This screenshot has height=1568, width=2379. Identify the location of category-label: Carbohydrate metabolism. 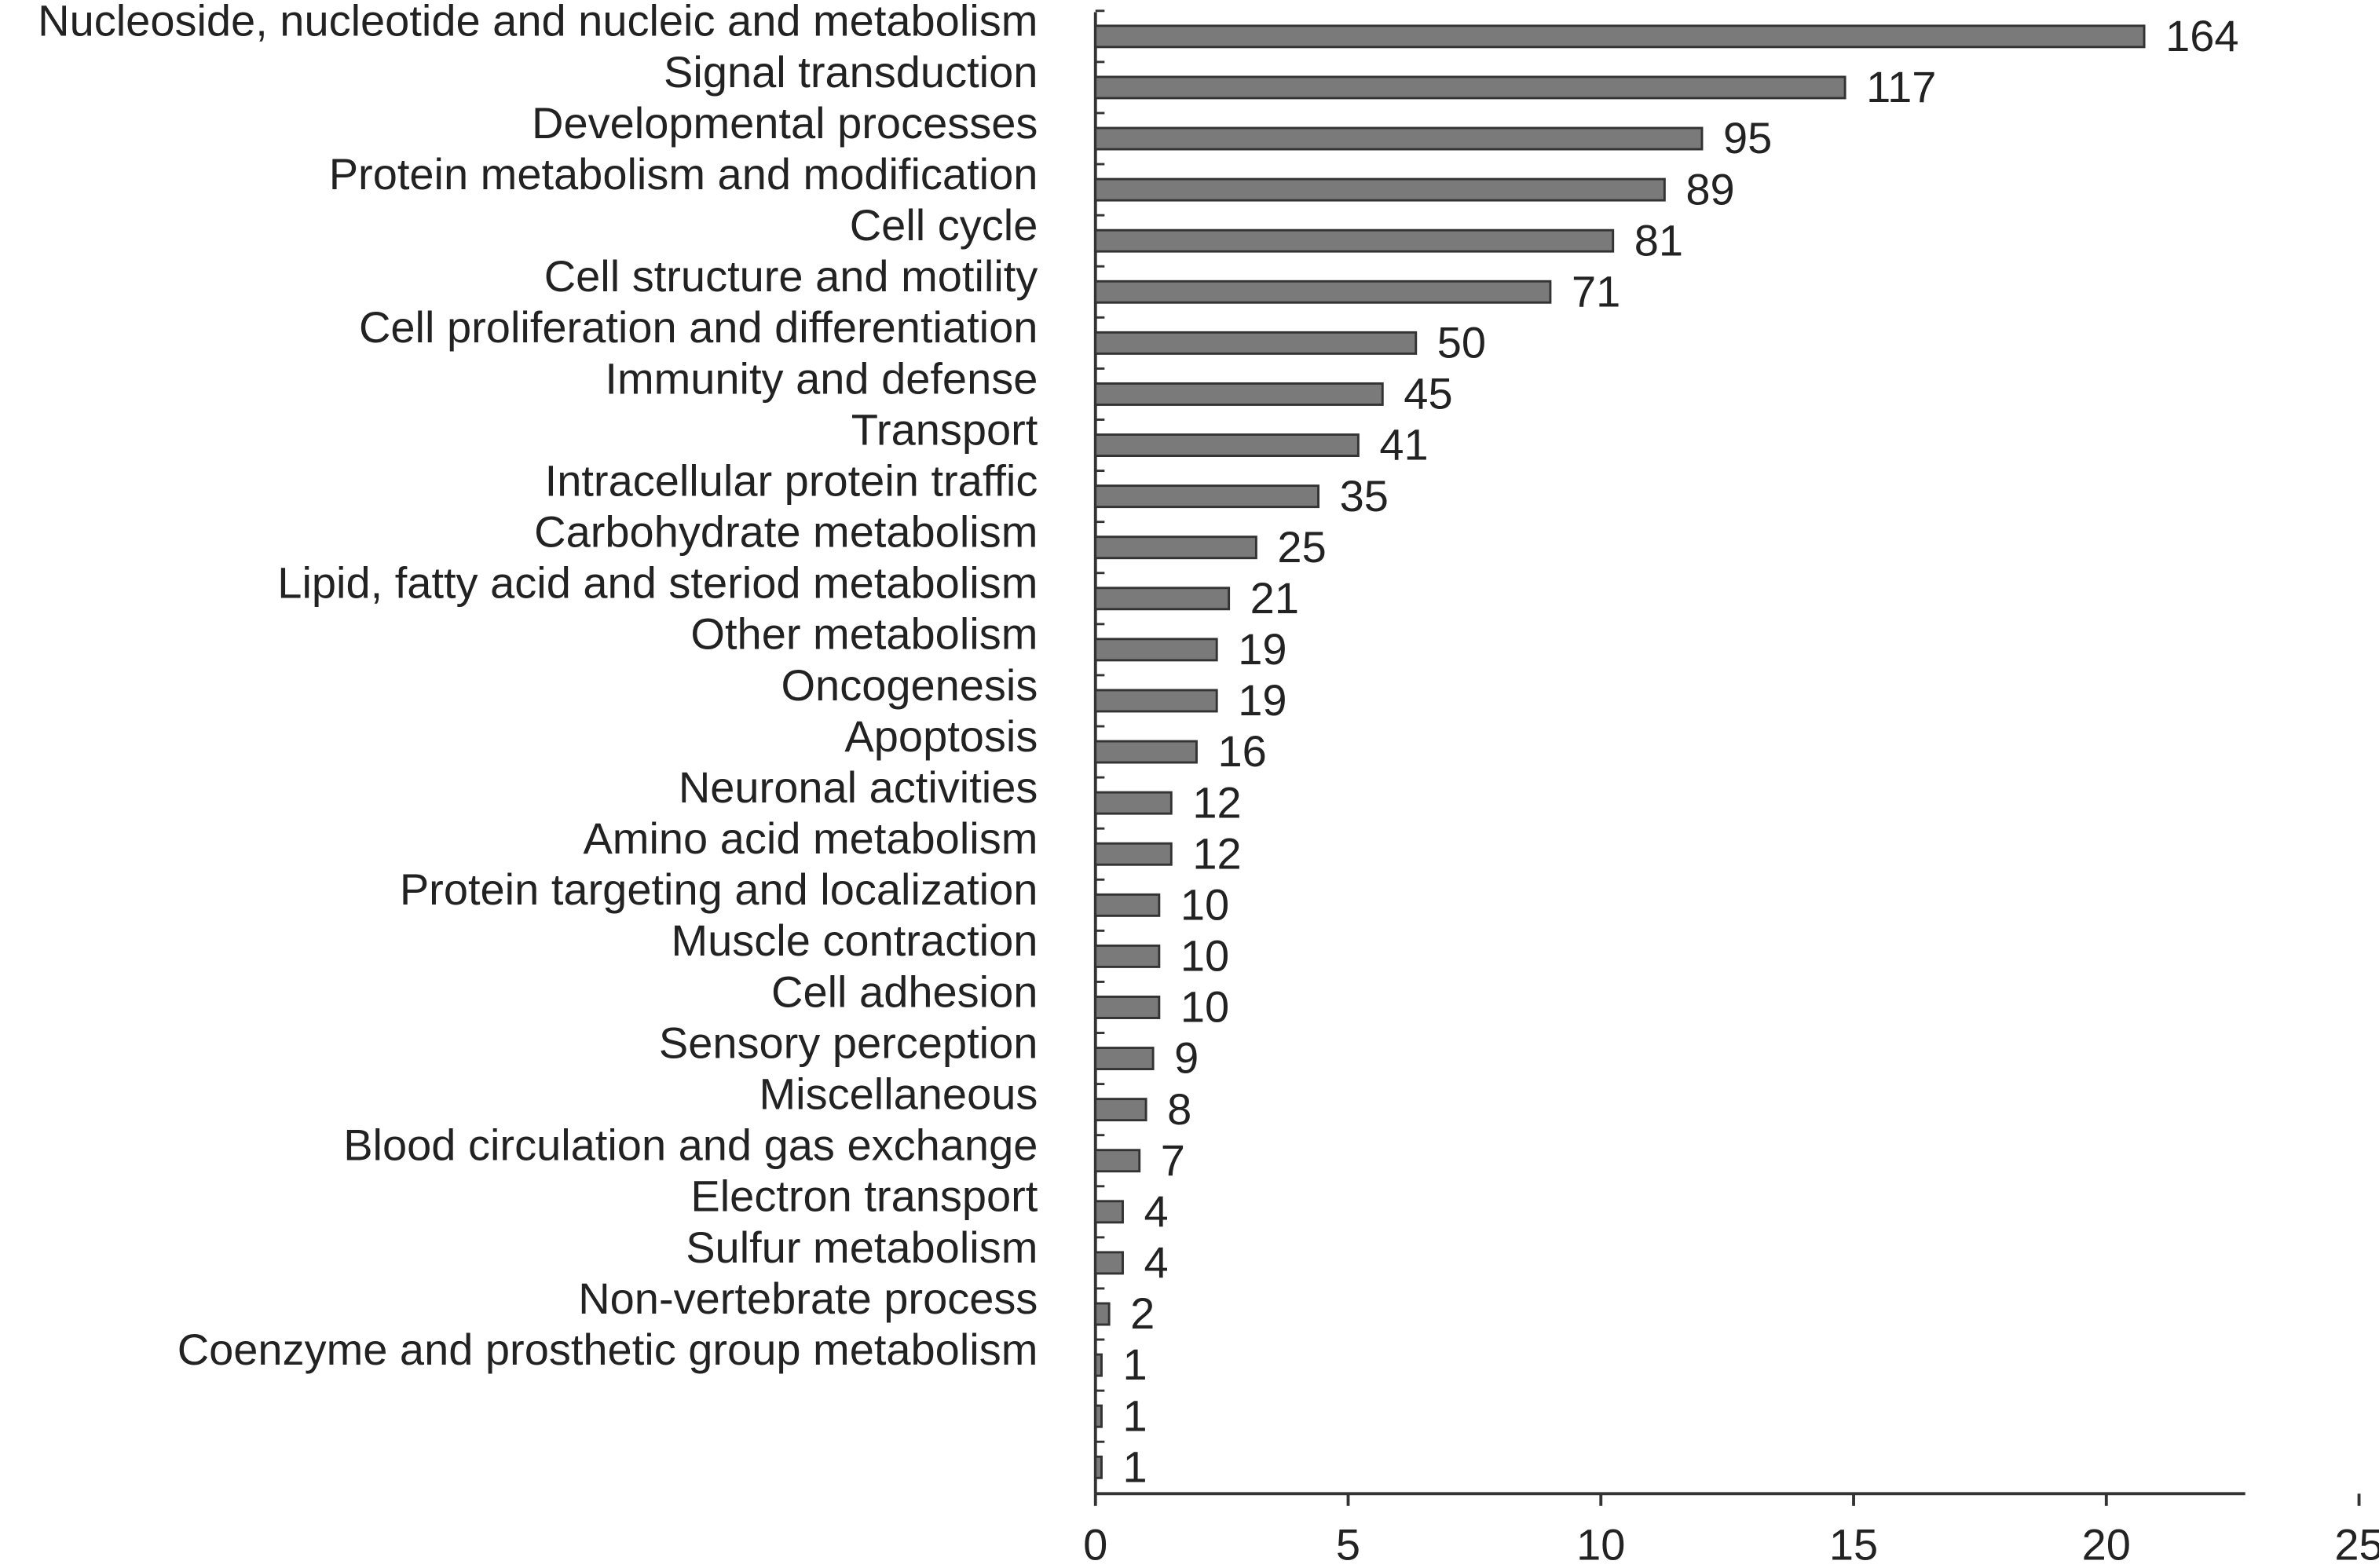
(786, 532).